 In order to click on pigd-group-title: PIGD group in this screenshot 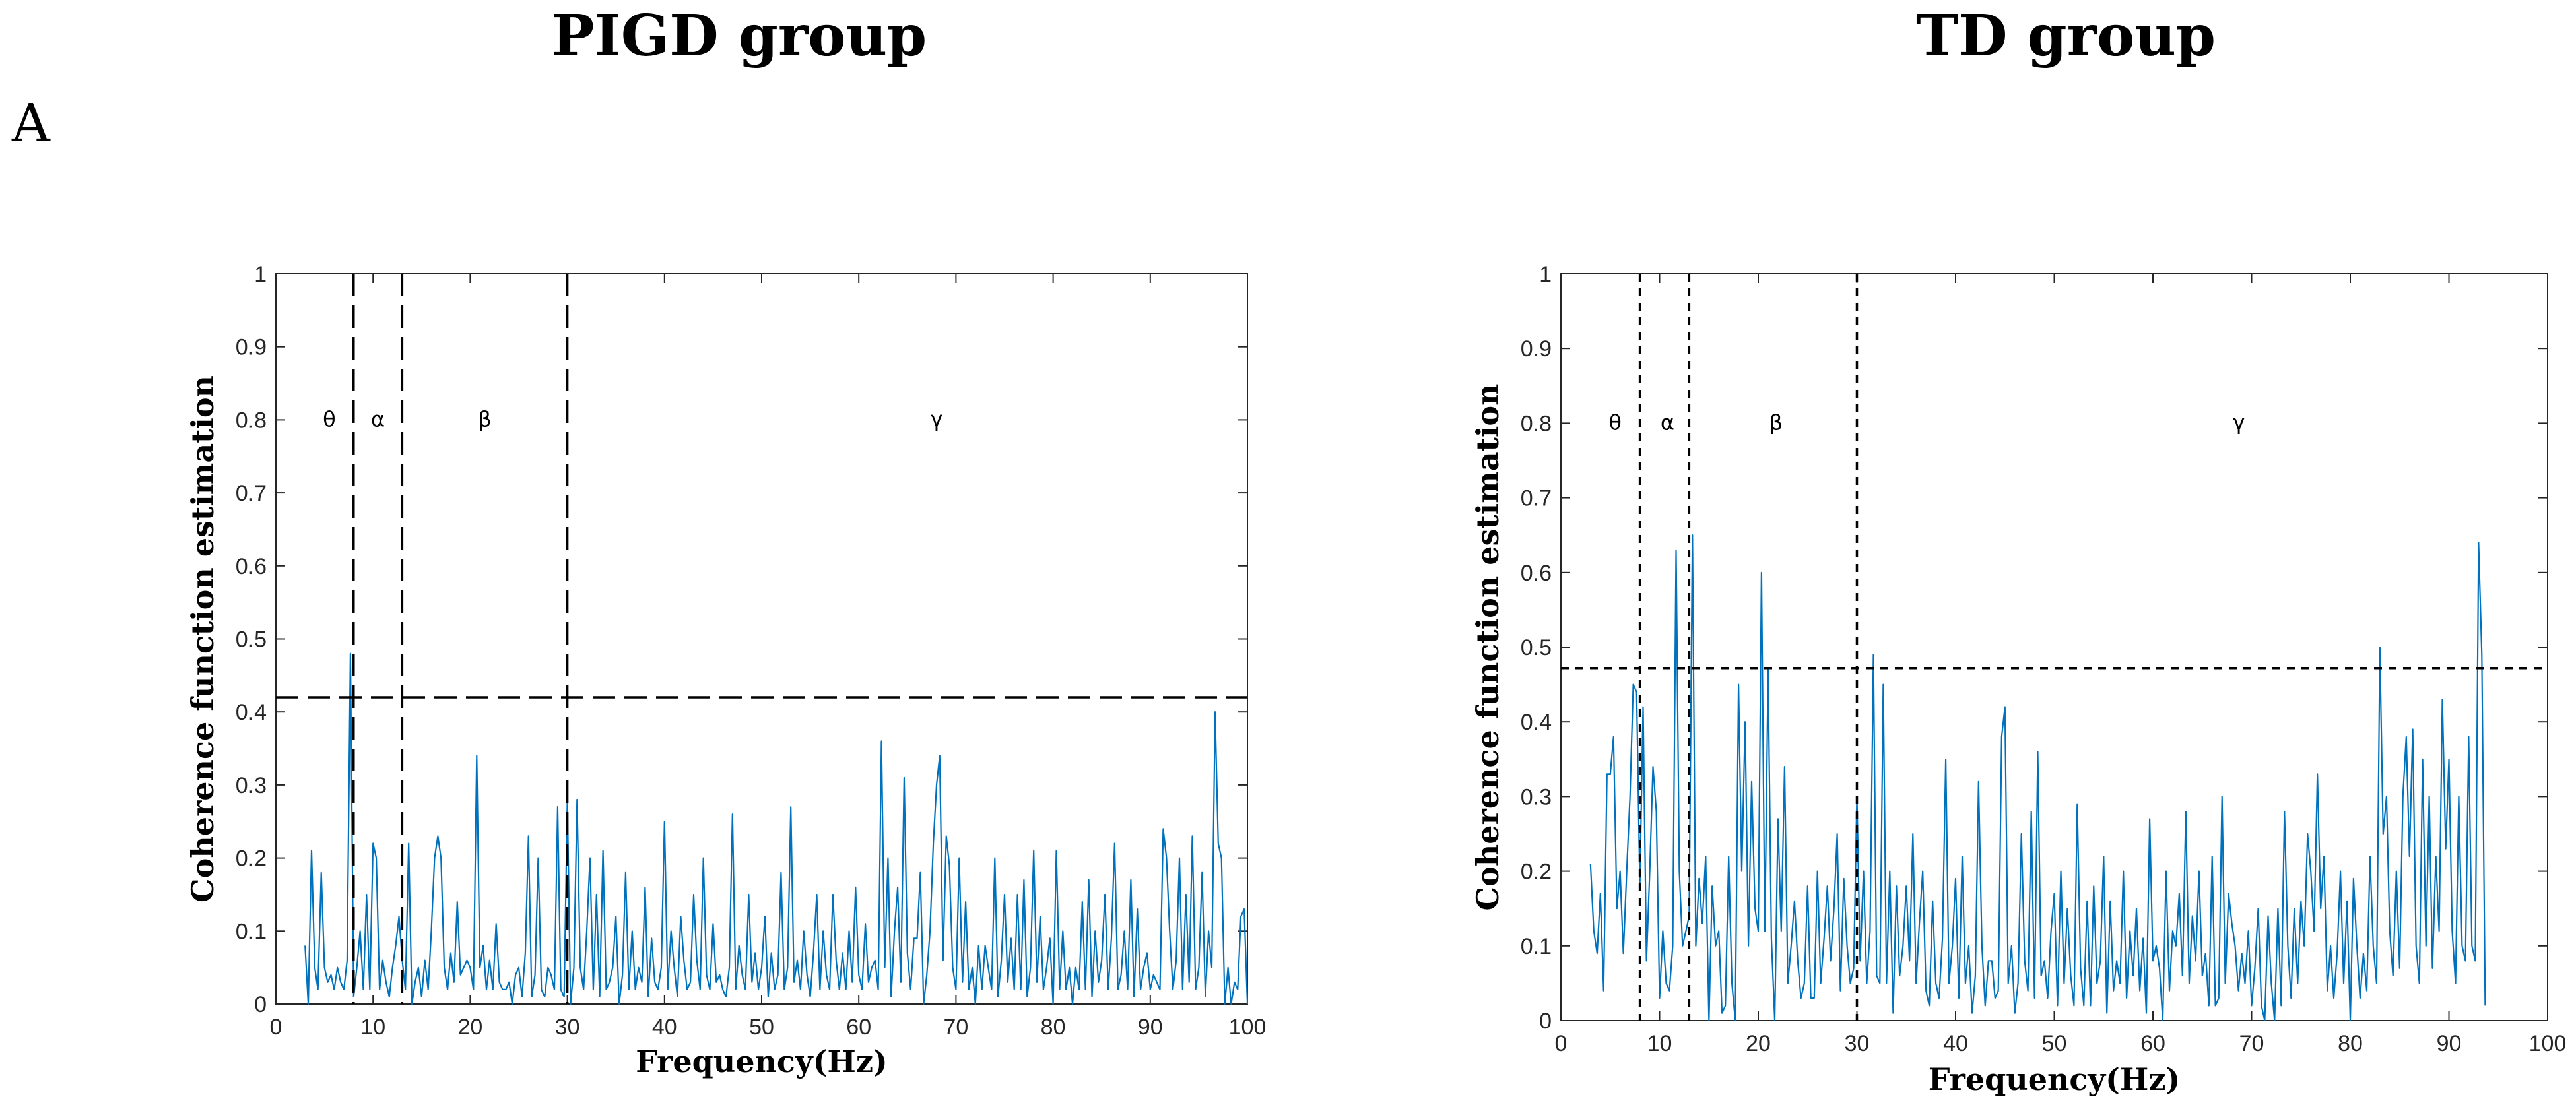, I will do `click(739, 36)`.